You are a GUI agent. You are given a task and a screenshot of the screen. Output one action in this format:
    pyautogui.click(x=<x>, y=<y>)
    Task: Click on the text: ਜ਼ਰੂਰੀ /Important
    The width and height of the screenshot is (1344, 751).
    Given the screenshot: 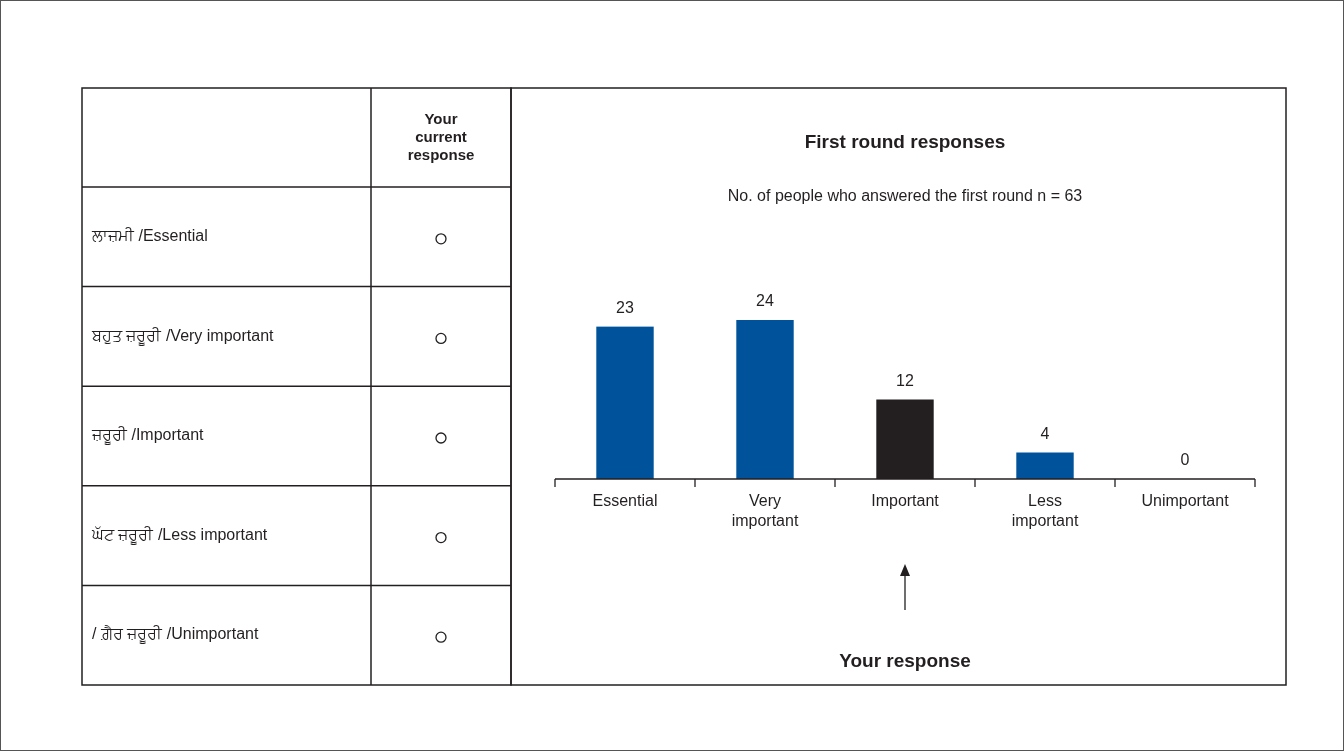 What is the action you would take?
    pyautogui.click(x=148, y=436)
    